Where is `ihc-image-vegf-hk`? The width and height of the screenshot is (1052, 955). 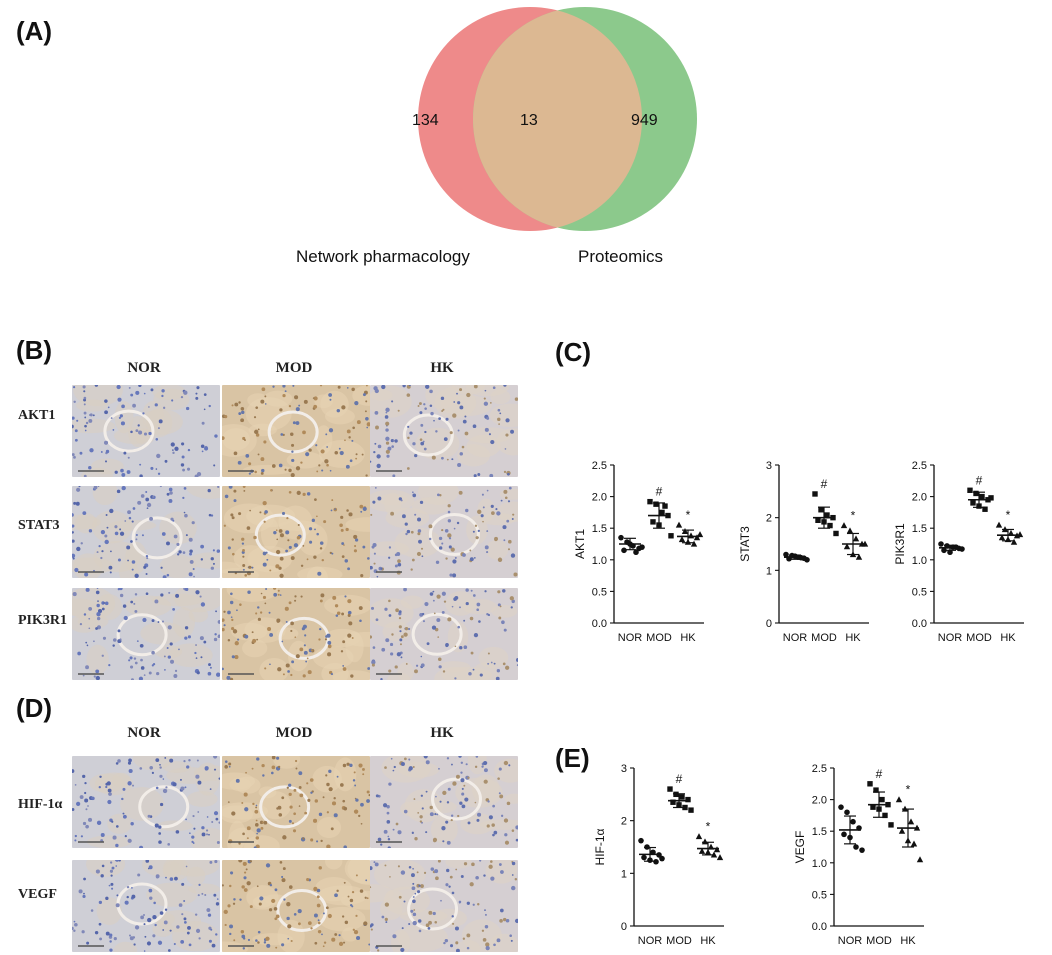 ihc-image-vegf-hk is located at coordinates (444, 906).